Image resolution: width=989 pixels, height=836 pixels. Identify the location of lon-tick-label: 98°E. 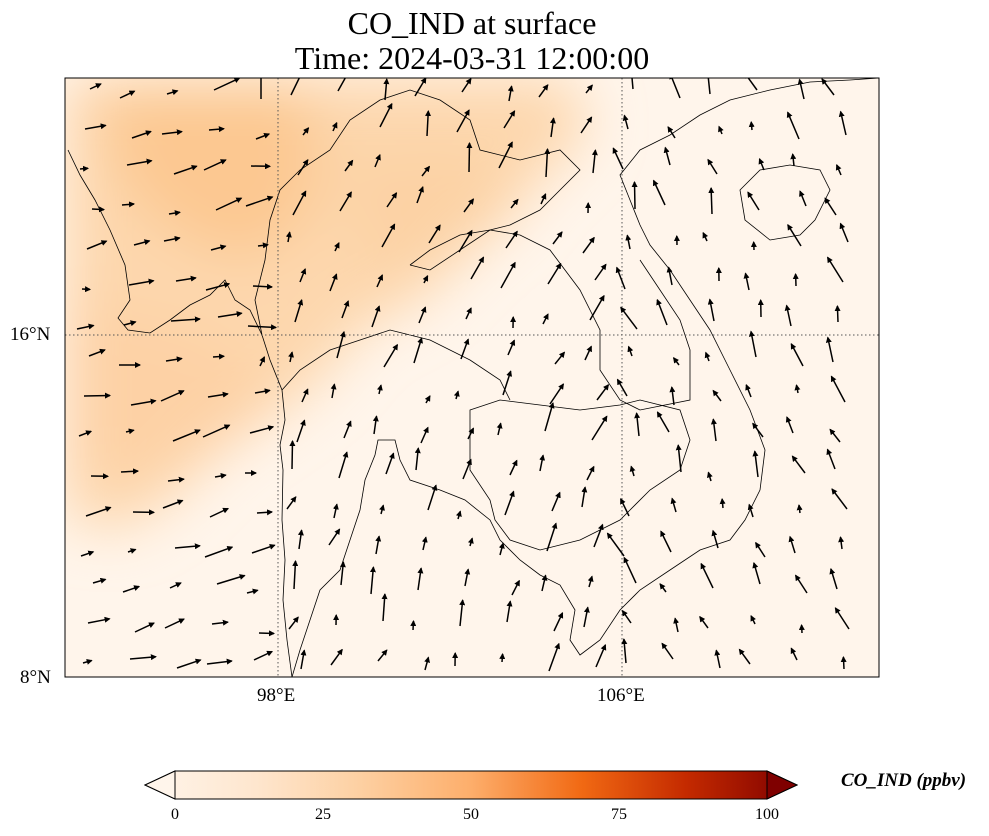
(276, 695).